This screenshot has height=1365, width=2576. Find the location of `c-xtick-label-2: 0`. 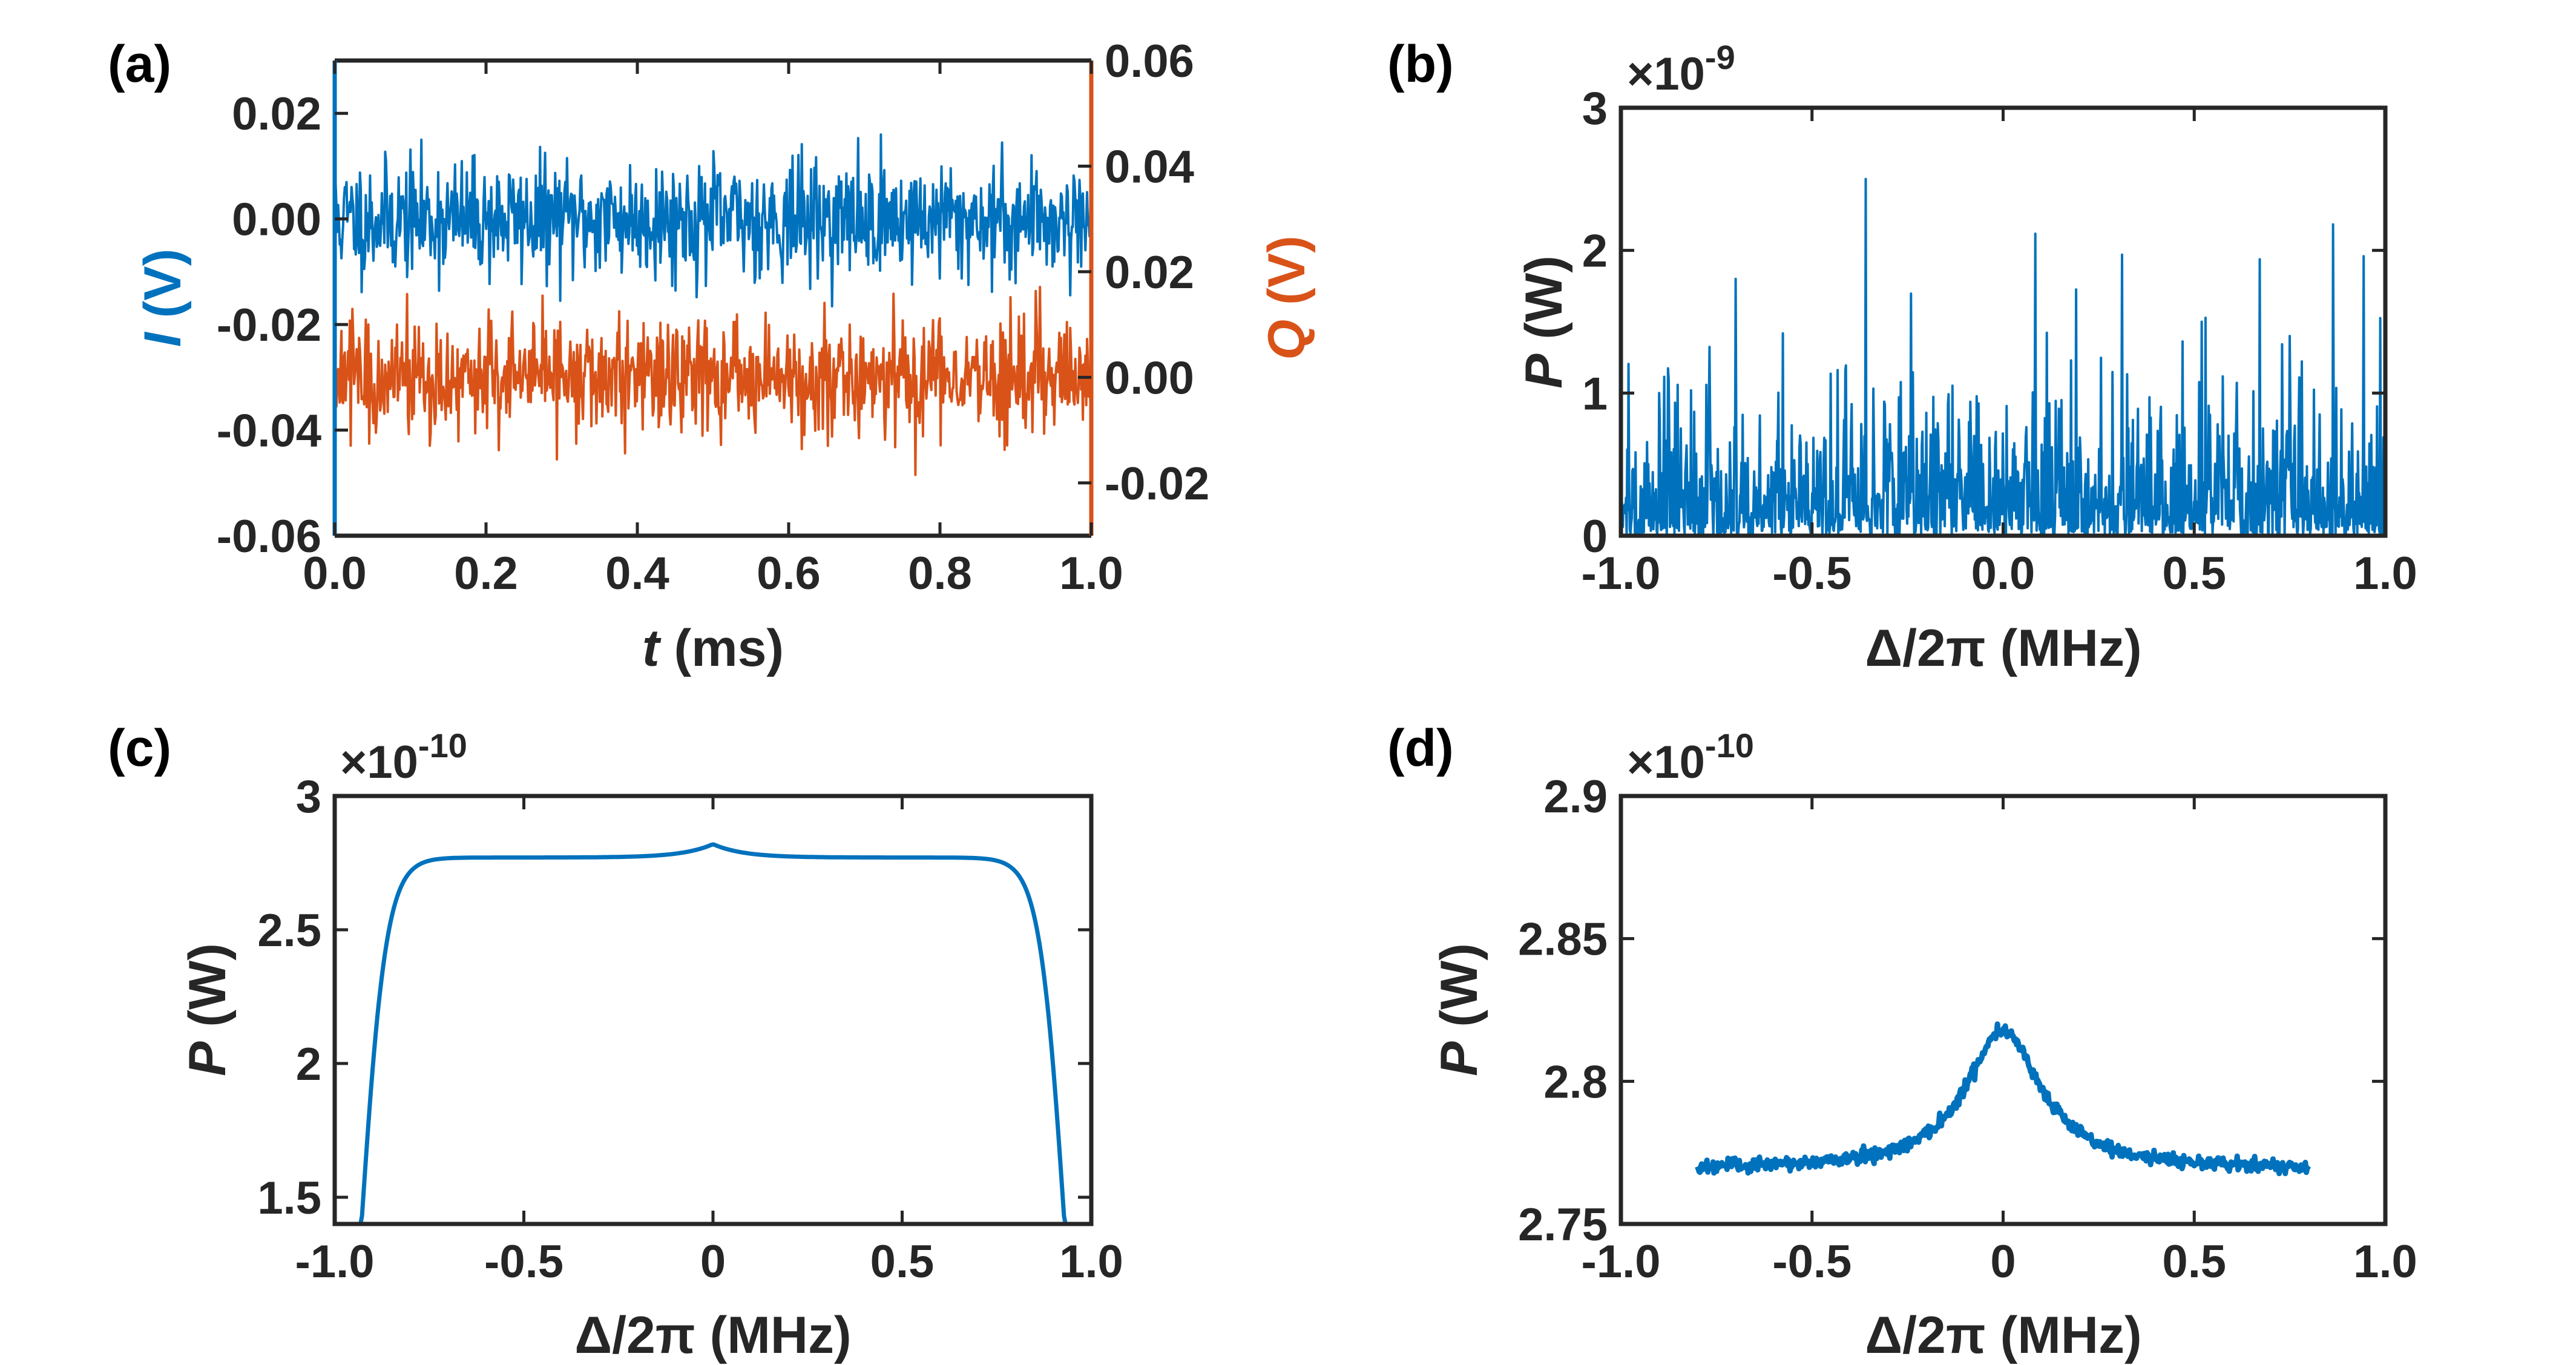

c-xtick-label-2: 0 is located at coordinates (713, 1262).